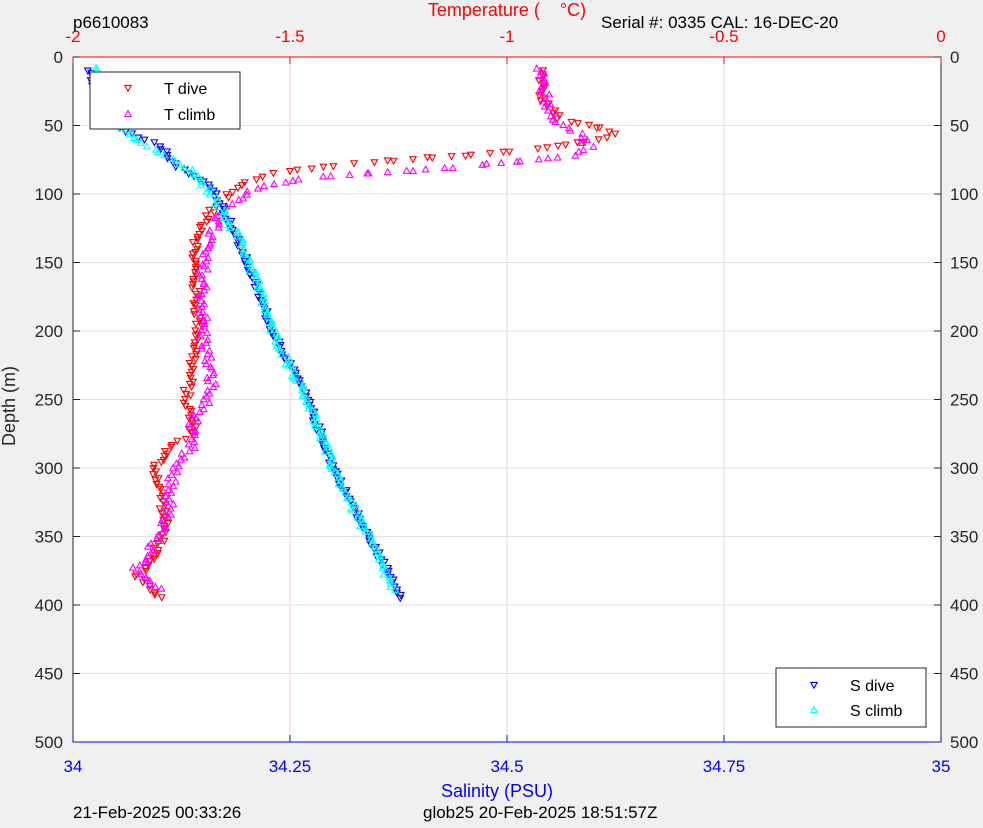  What do you see at coordinates (49, 468) in the screenshot?
I see `depth-tick-label-left: 300` at bounding box center [49, 468].